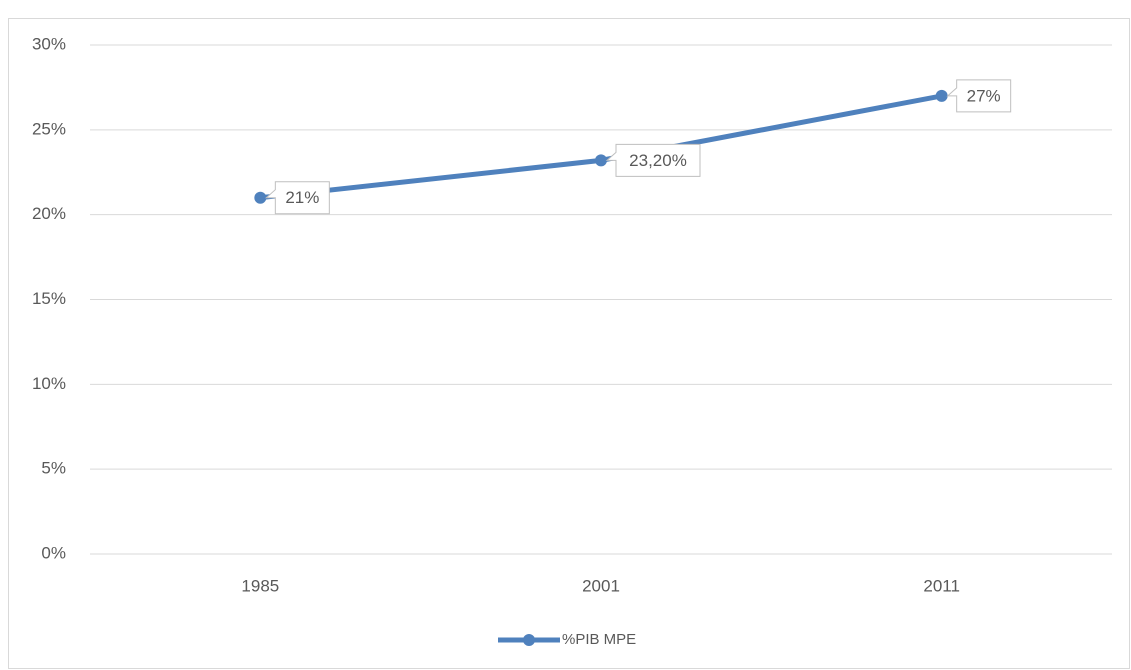 The height and width of the screenshot is (670, 1131). Describe the element at coordinates (49, 383) in the screenshot. I see `y-tick-label: 10%` at that location.